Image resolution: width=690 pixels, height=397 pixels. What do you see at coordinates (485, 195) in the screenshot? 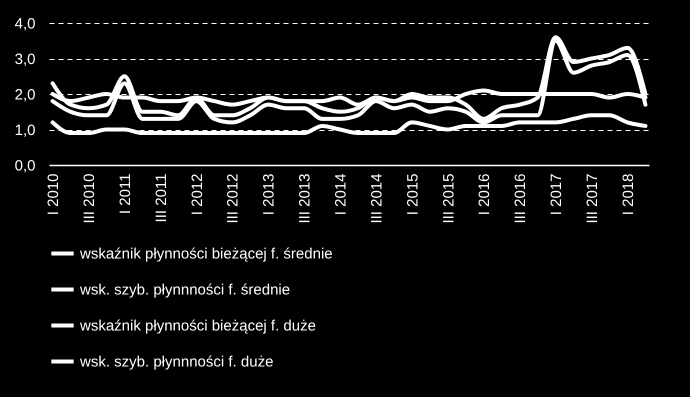
I see `x-tick-label: I 2016` at bounding box center [485, 195].